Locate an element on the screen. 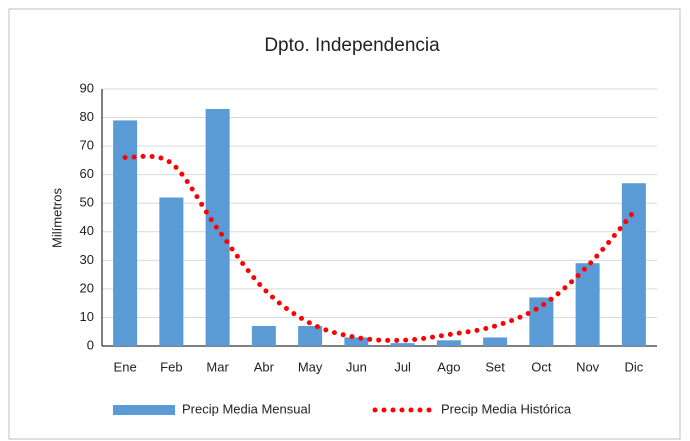 This screenshot has width=690, height=441. x-tick-label: Nov is located at coordinates (588, 366).